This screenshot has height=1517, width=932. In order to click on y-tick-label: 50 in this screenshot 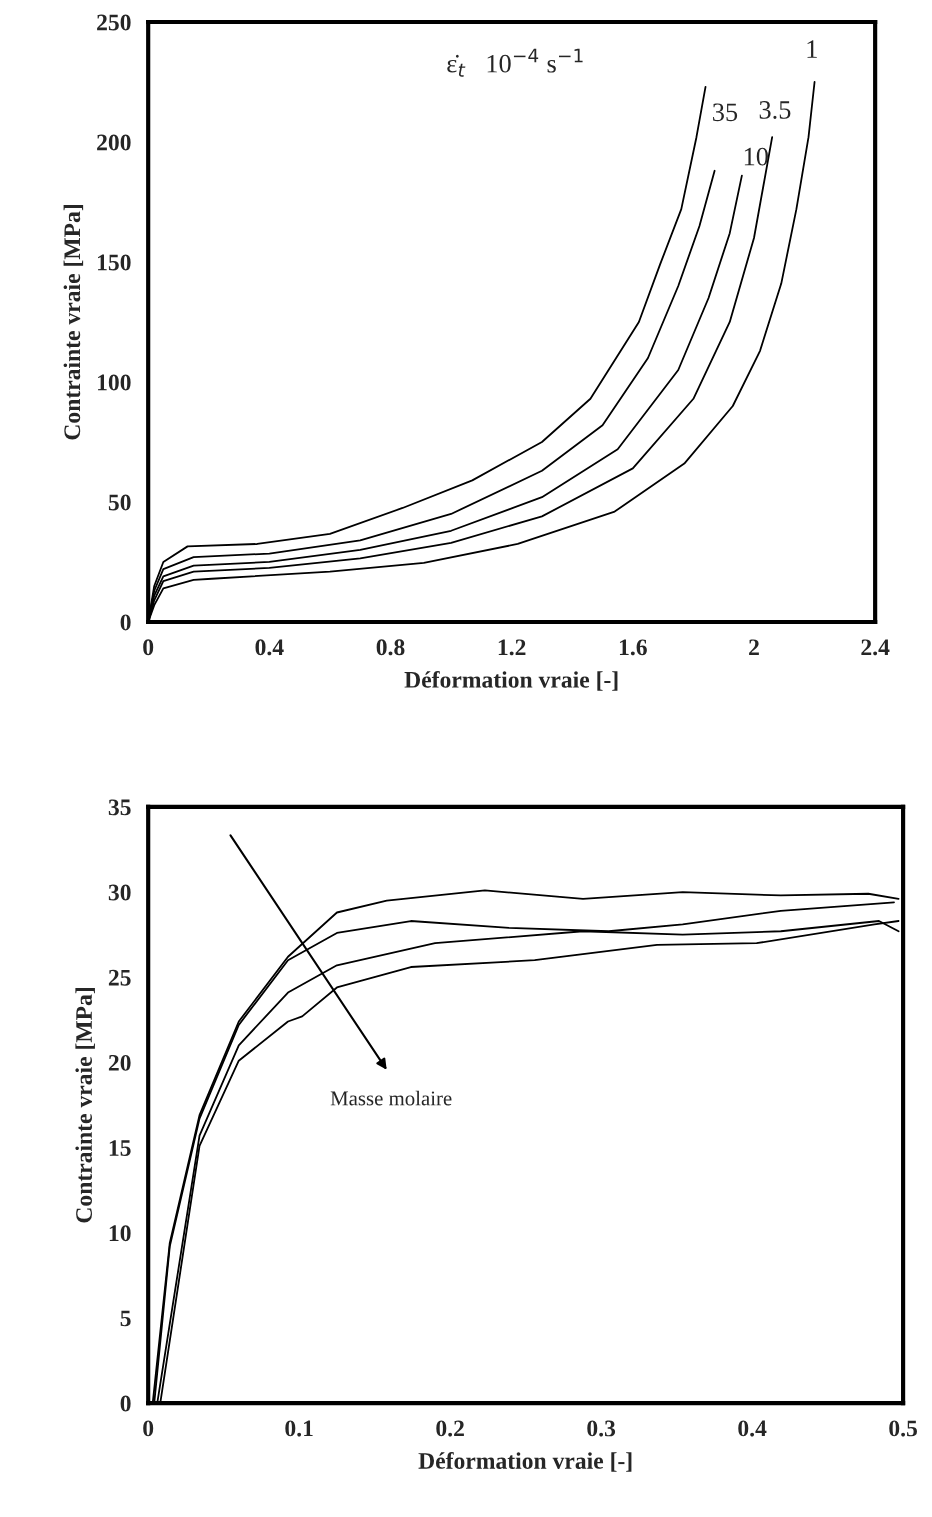, I will do `click(119, 502)`.